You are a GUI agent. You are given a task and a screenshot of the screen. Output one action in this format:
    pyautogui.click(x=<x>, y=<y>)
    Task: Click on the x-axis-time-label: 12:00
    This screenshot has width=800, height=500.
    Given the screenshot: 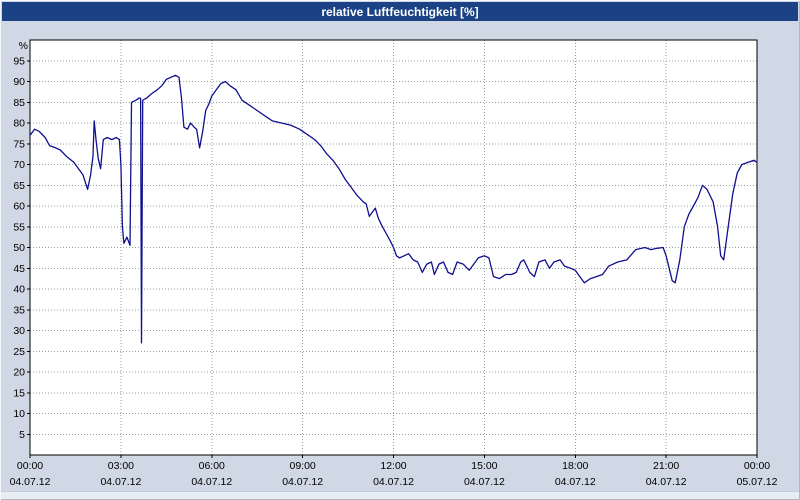 What is the action you would take?
    pyautogui.click(x=393, y=466)
    